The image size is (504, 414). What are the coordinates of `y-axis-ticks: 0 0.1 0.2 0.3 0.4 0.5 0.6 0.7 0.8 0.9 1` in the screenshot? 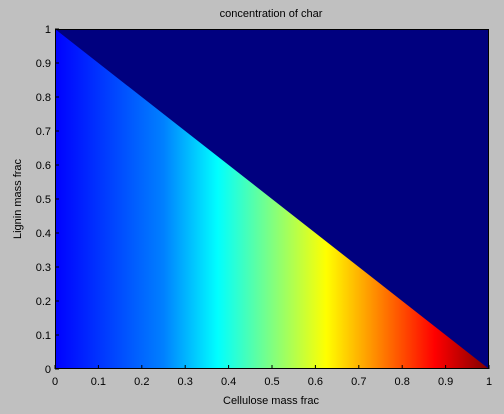 It's located at (47, 200).